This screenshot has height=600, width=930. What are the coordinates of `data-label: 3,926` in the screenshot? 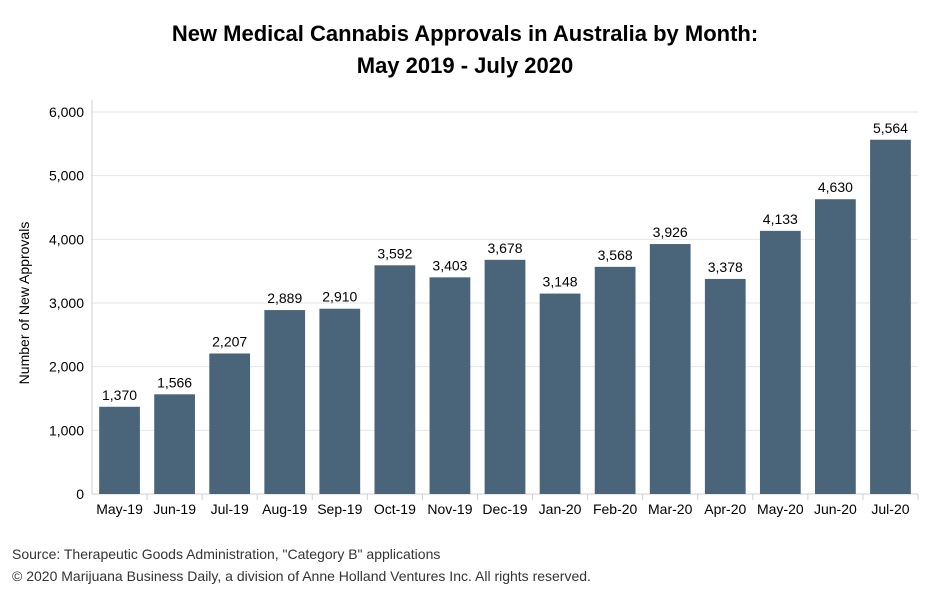 It's located at (670, 232).